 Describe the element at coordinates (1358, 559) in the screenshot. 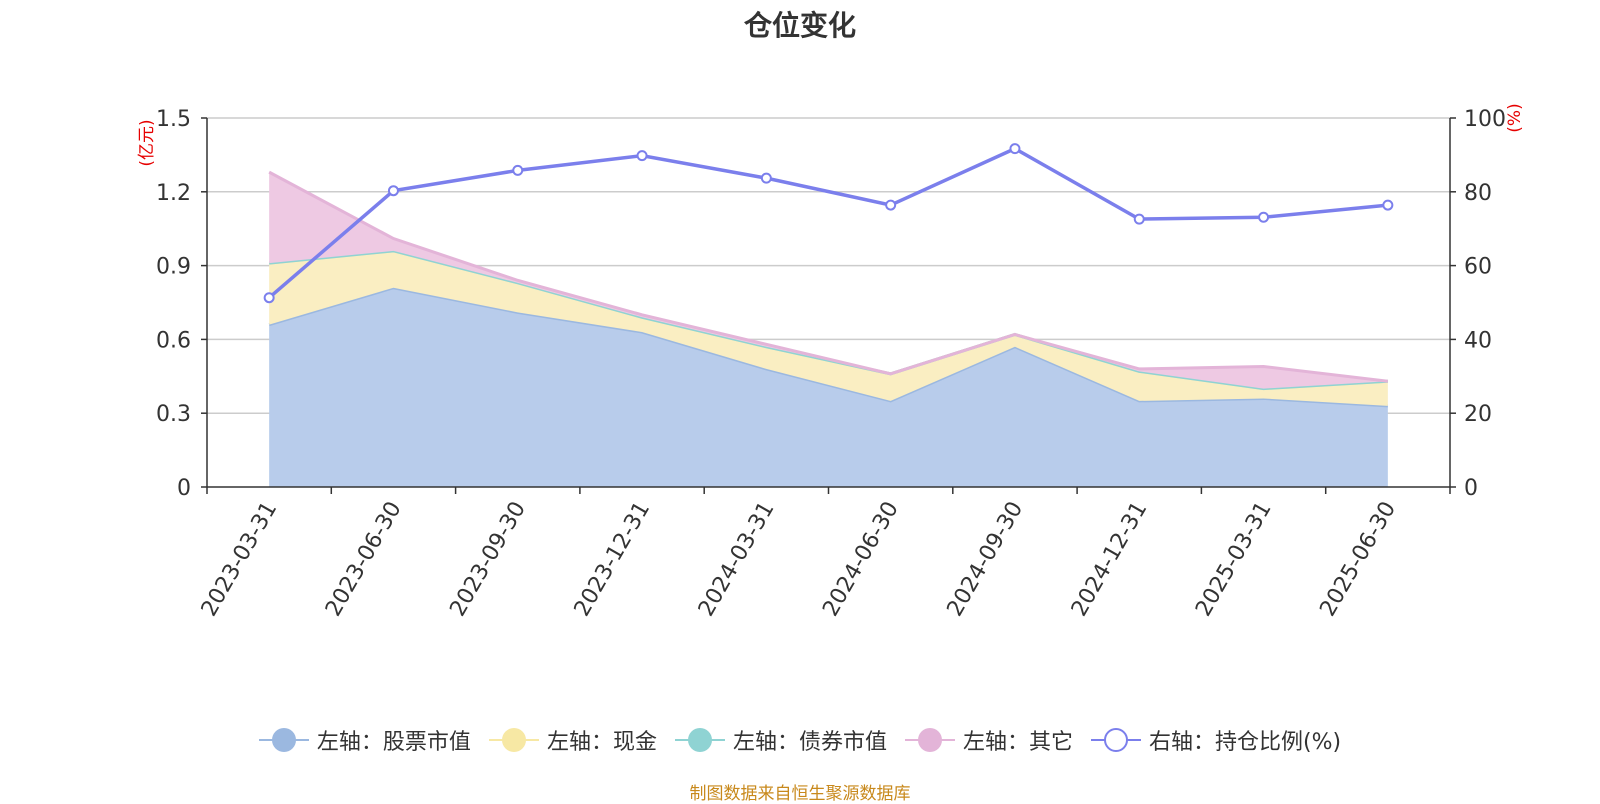

I see `x-axis-tick-label: 2025-06-30` at that location.